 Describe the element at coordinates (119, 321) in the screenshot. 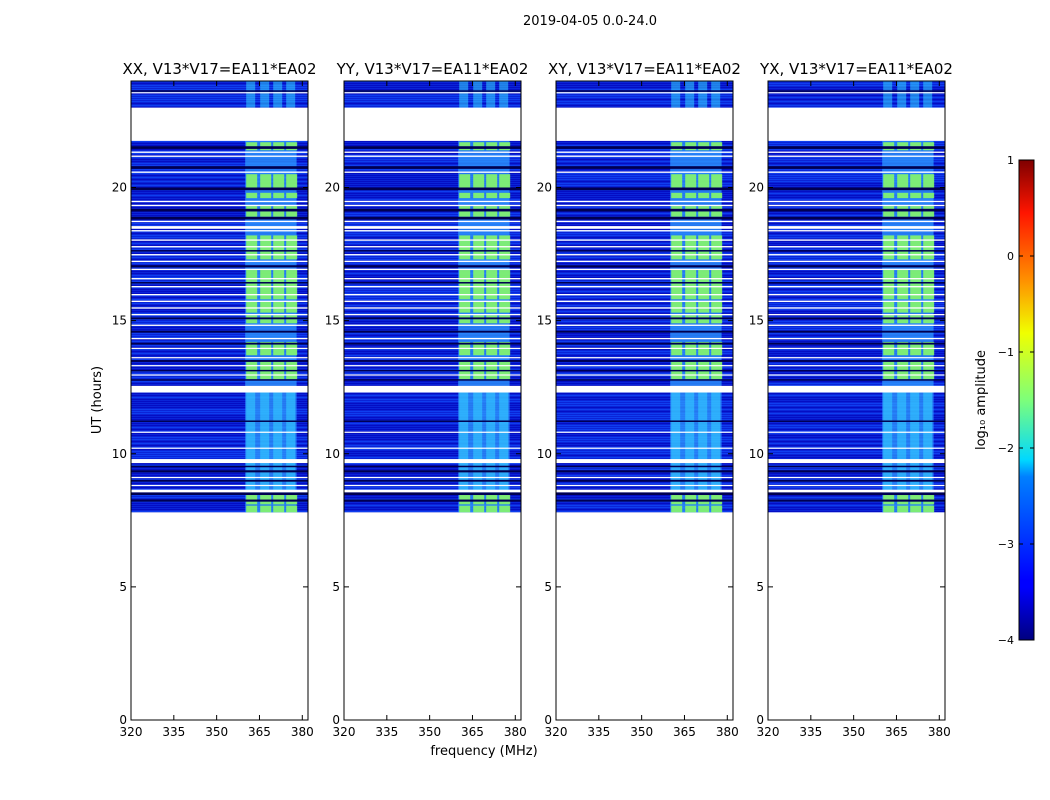

I see `y-tick-label: 15` at that location.